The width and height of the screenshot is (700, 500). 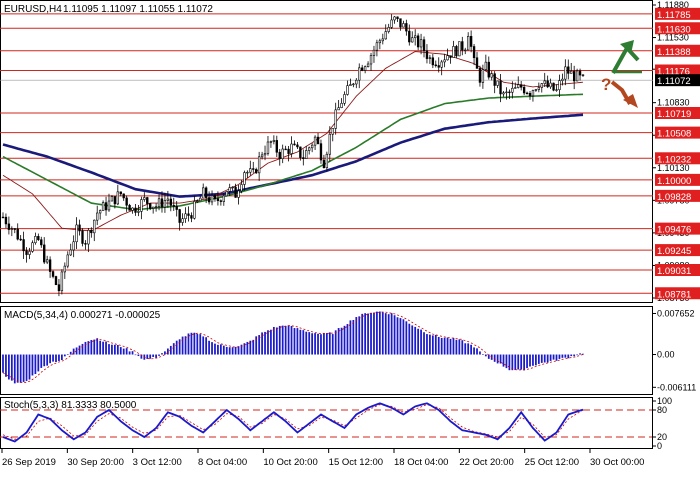 I want to click on level-label: 1.09245, so click(x=674, y=251).